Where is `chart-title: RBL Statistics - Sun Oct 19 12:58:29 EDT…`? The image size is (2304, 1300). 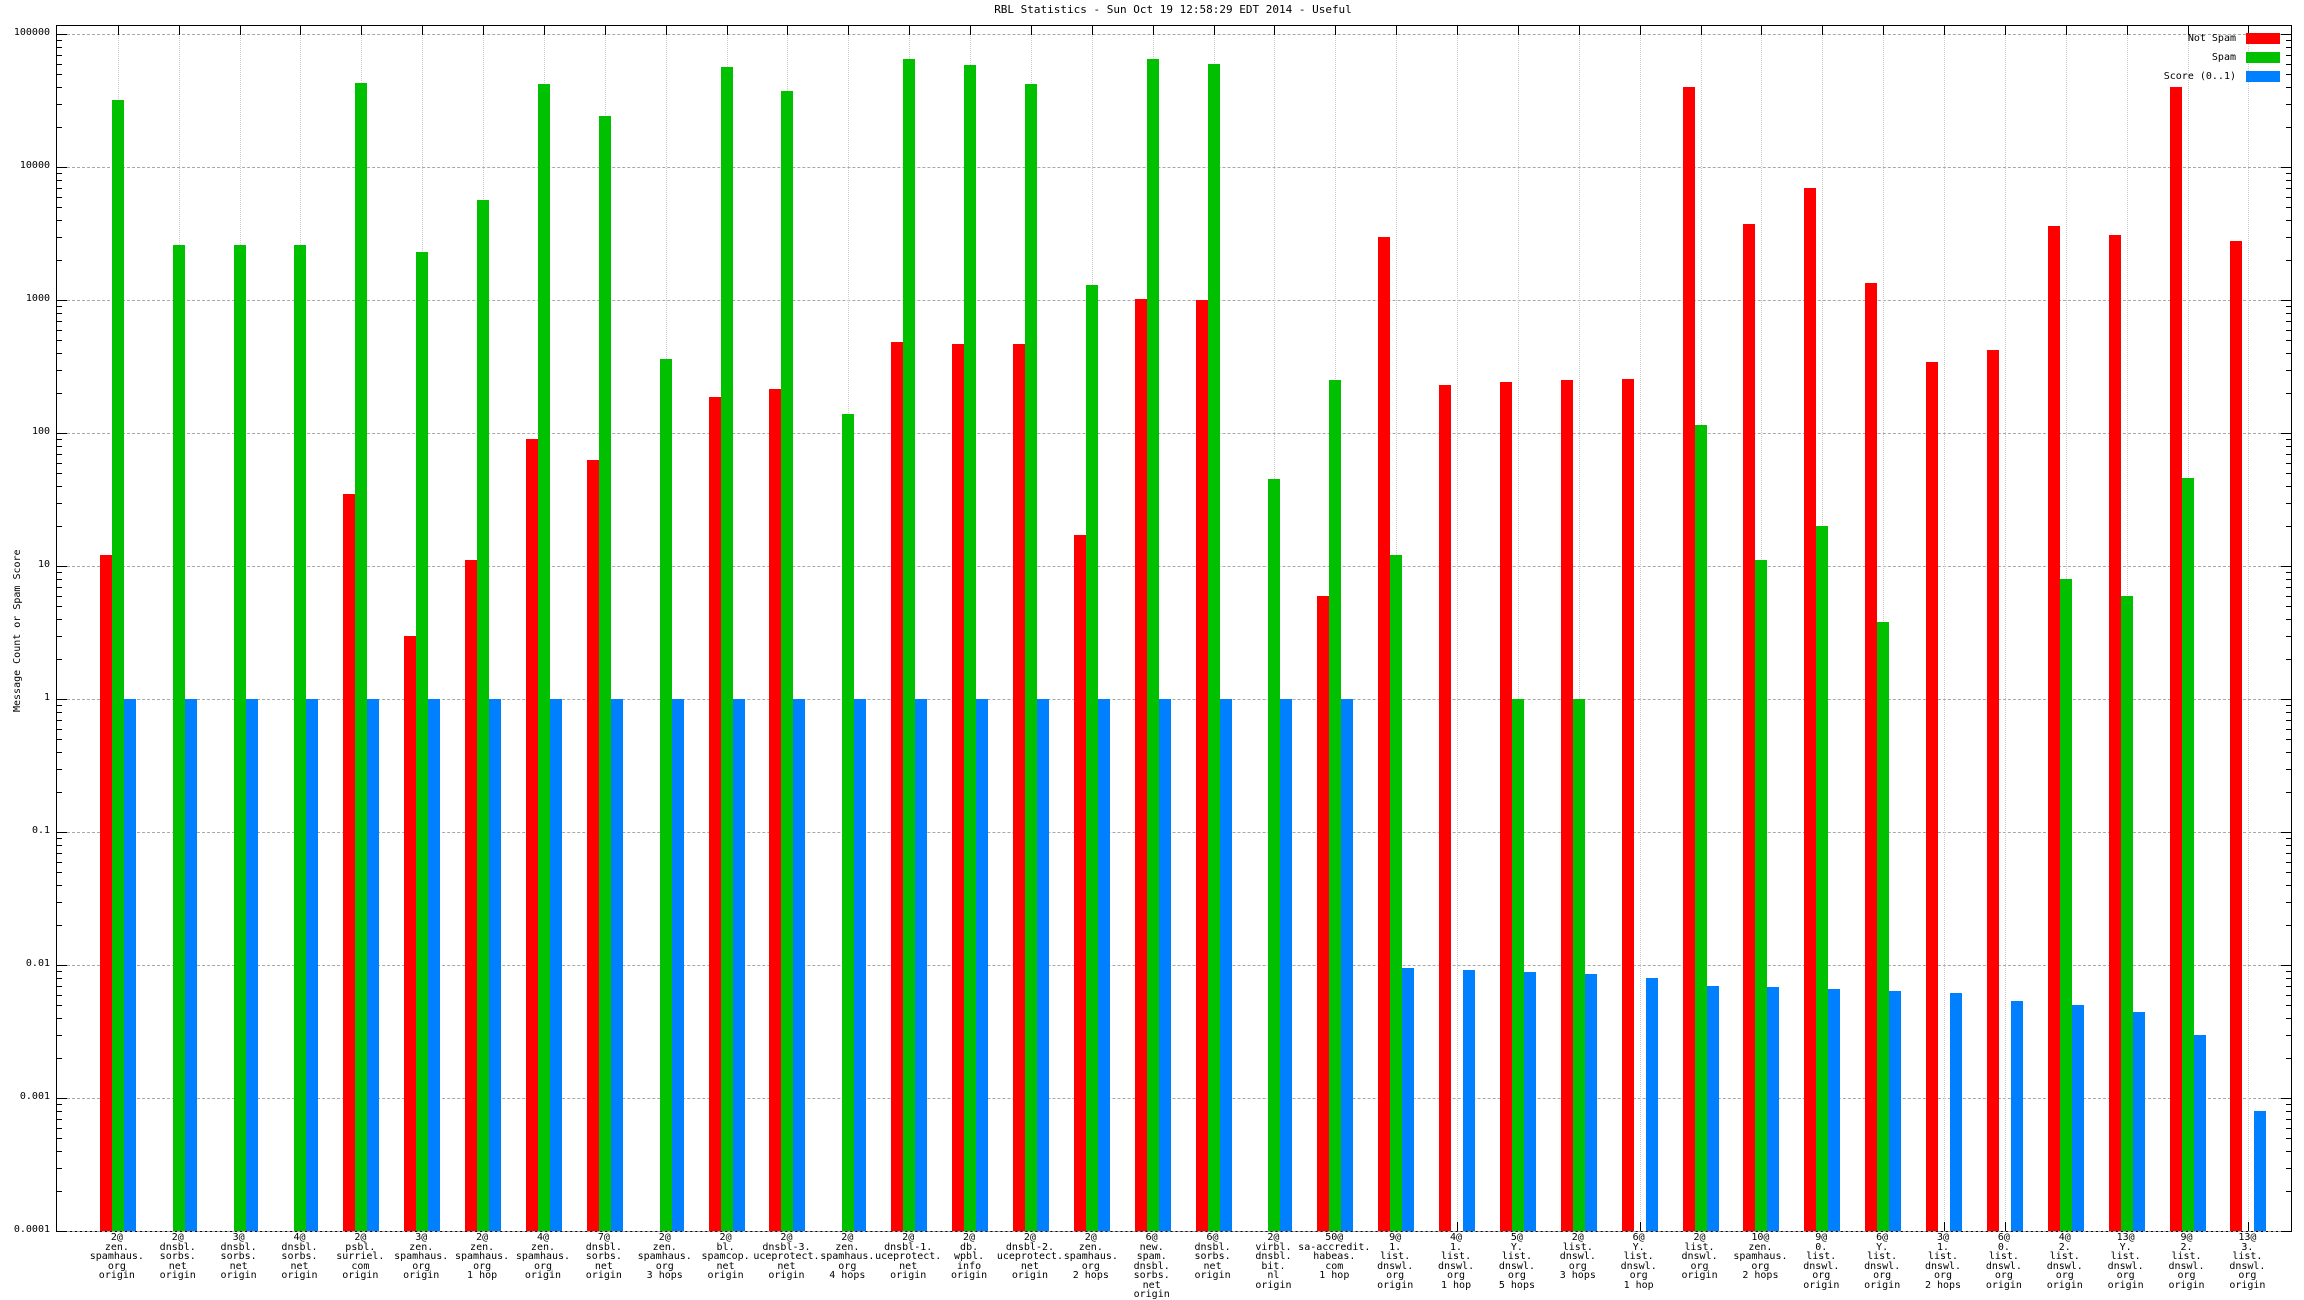
chart-title: RBL Statistics - Sun Oct 19 12:58:29 EDT… is located at coordinates (1173, 9).